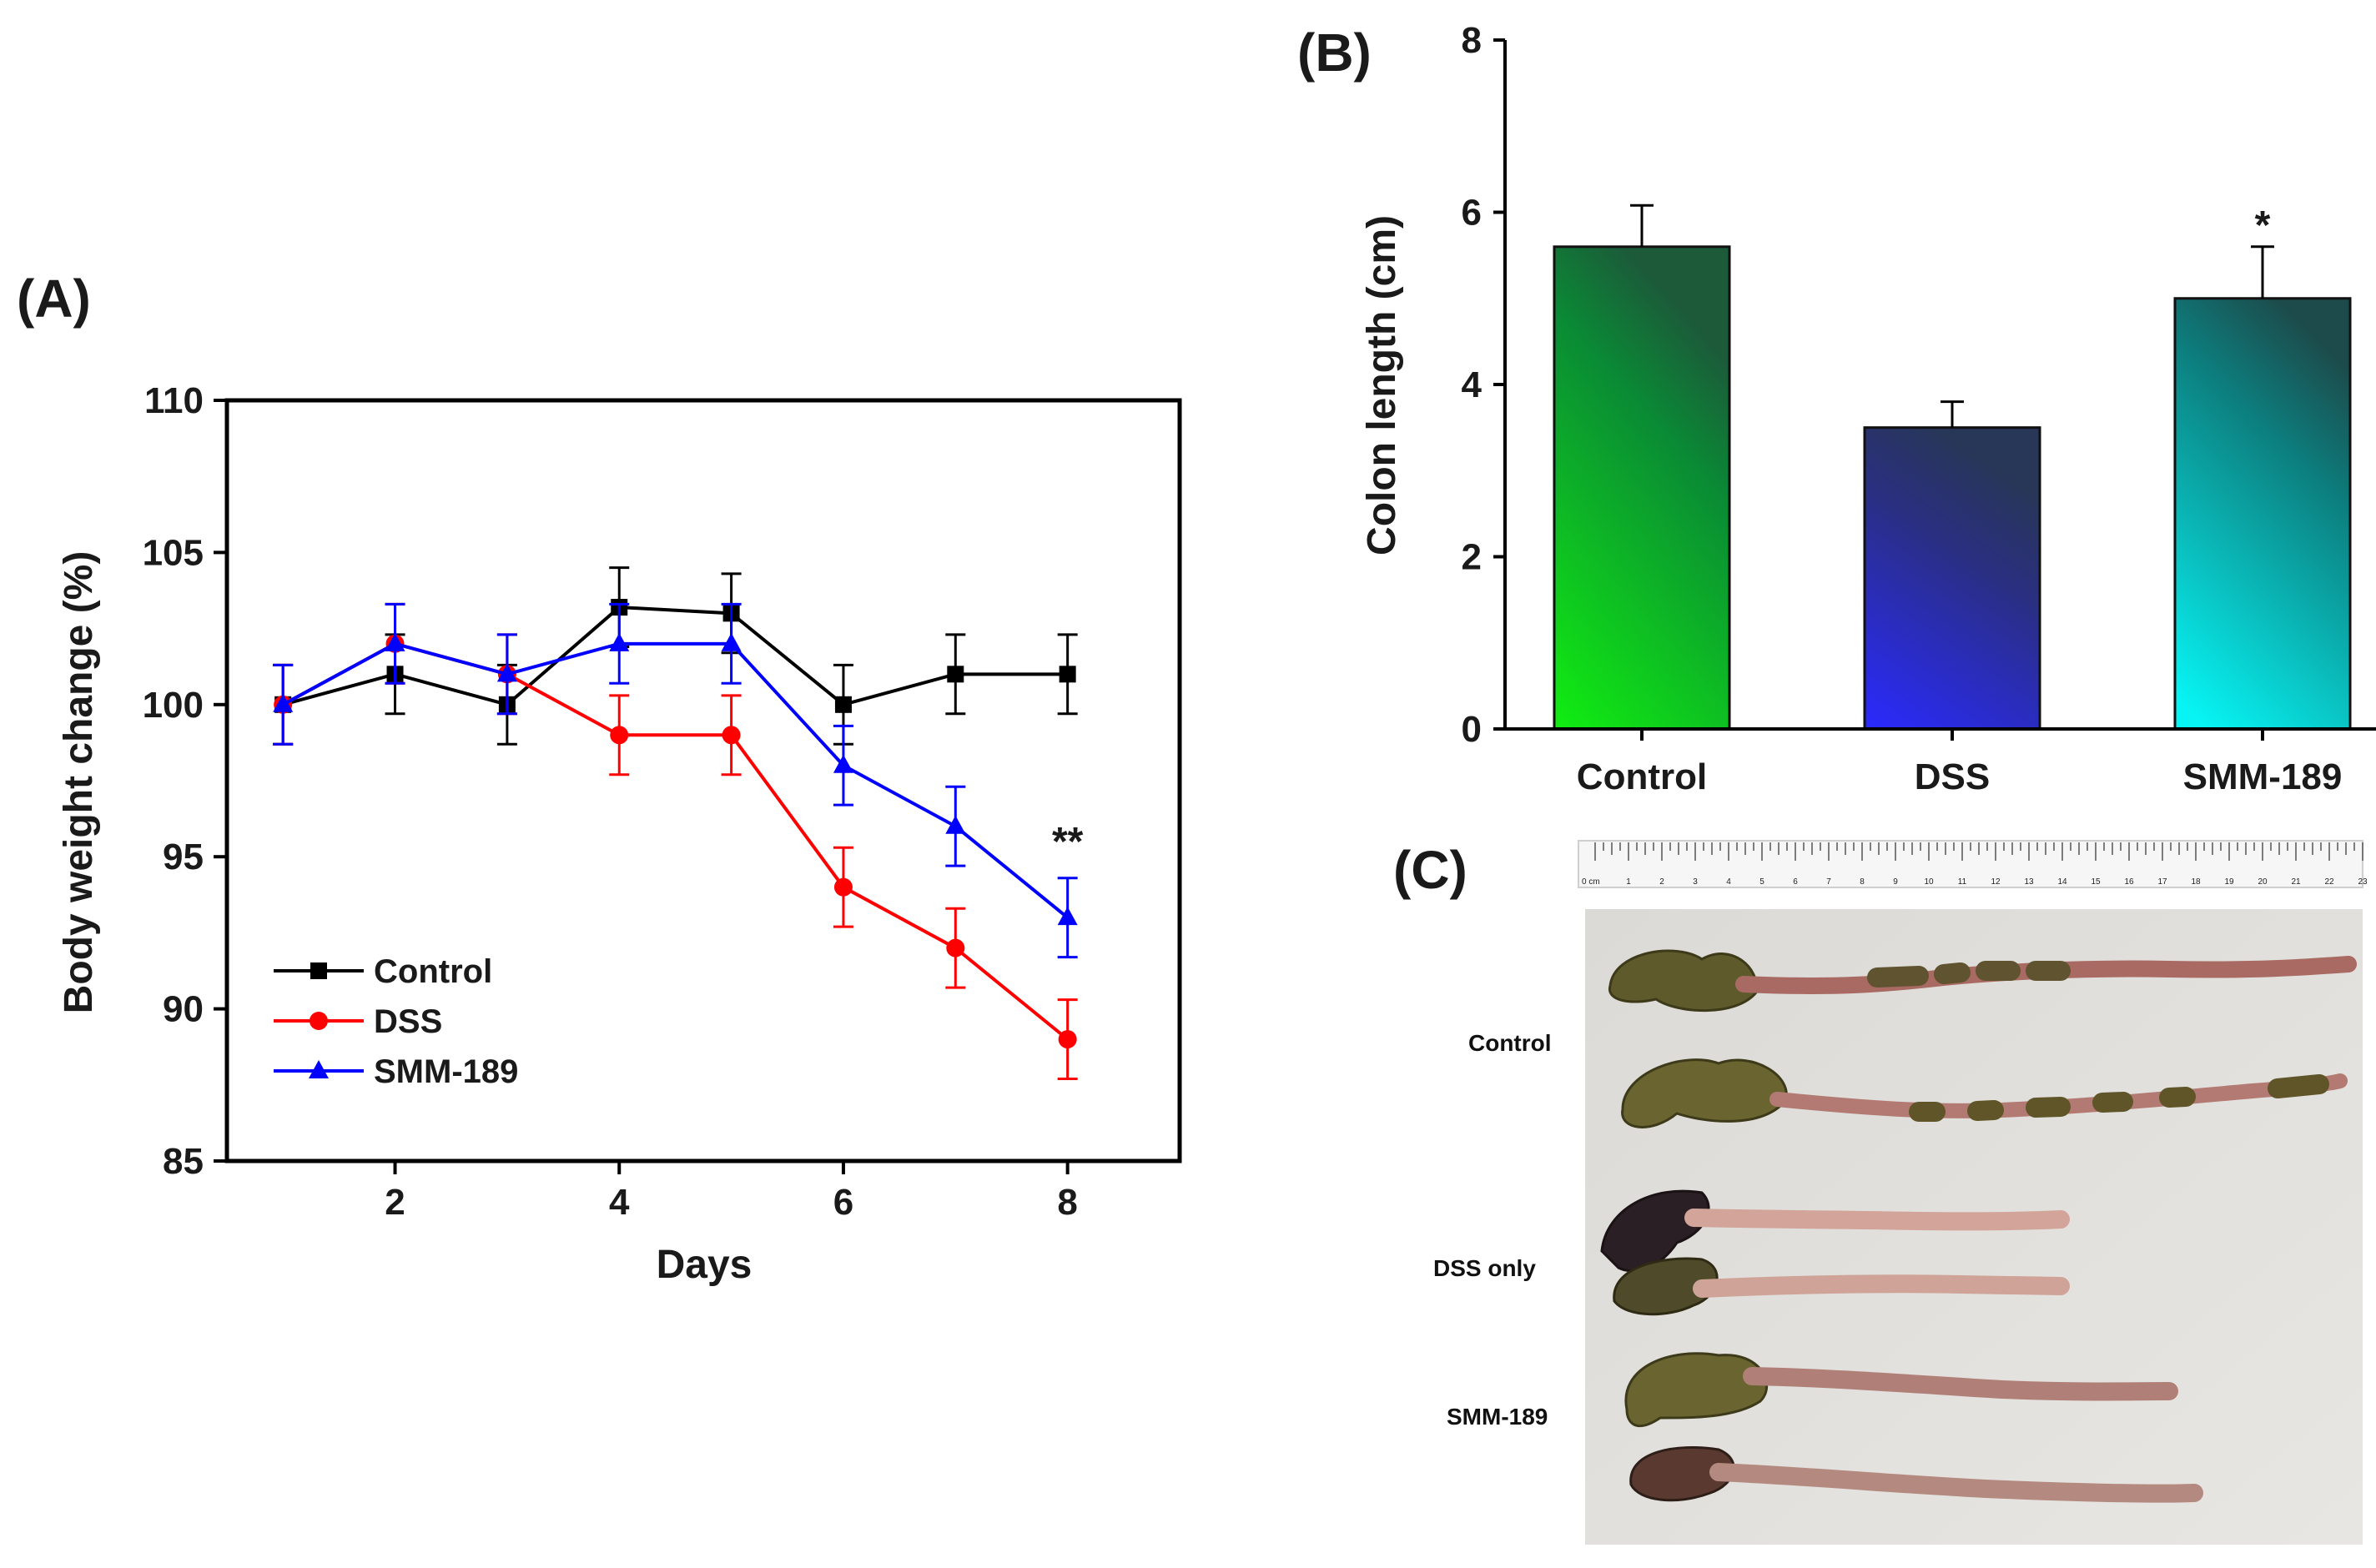 Image resolution: width=2376 pixels, height=1568 pixels. I want to click on ruler-zero-label: 0 cm, so click(1591, 882).